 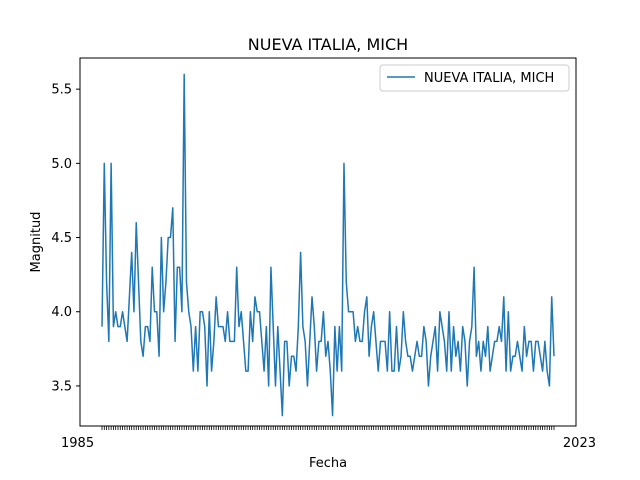 What do you see at coordinates (61, 164) in the screenshot?
I see `y-tick-label: 5.0` at bounding box center [61, 164].